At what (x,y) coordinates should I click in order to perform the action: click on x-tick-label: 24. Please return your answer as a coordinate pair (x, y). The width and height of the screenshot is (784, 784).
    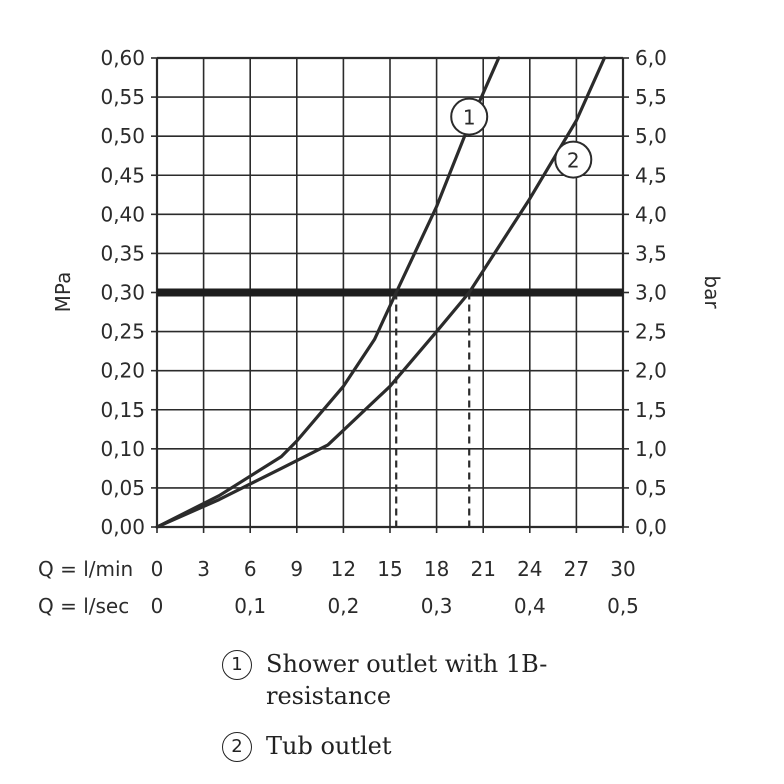
    Looking at the image, I should click on (529, 569).